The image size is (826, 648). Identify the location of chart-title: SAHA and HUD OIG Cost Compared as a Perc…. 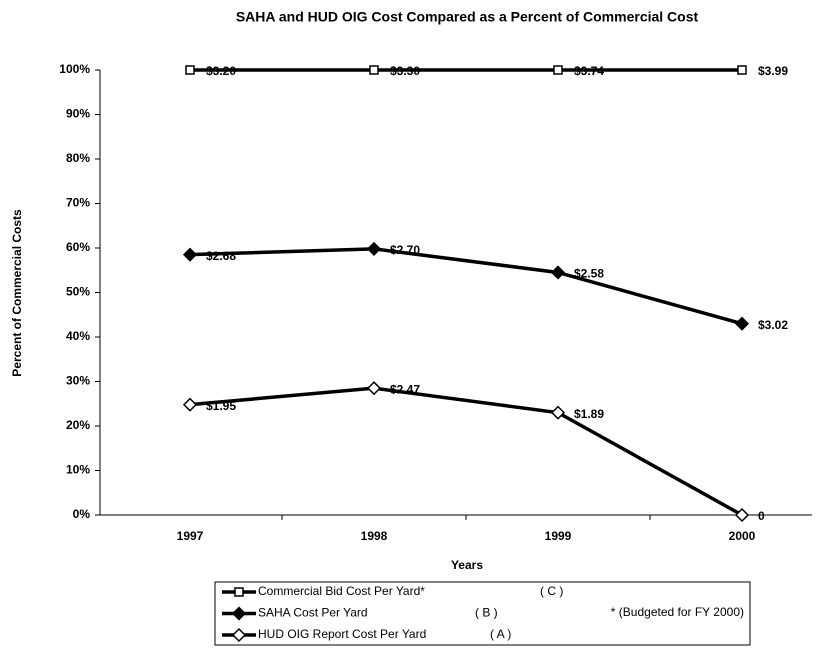
(467, 17).